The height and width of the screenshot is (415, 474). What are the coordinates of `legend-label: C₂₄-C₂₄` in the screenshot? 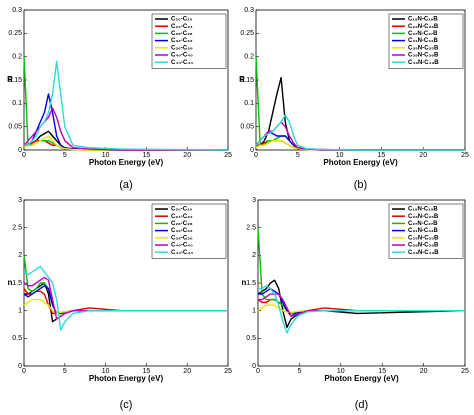 It's located at (182, 217).